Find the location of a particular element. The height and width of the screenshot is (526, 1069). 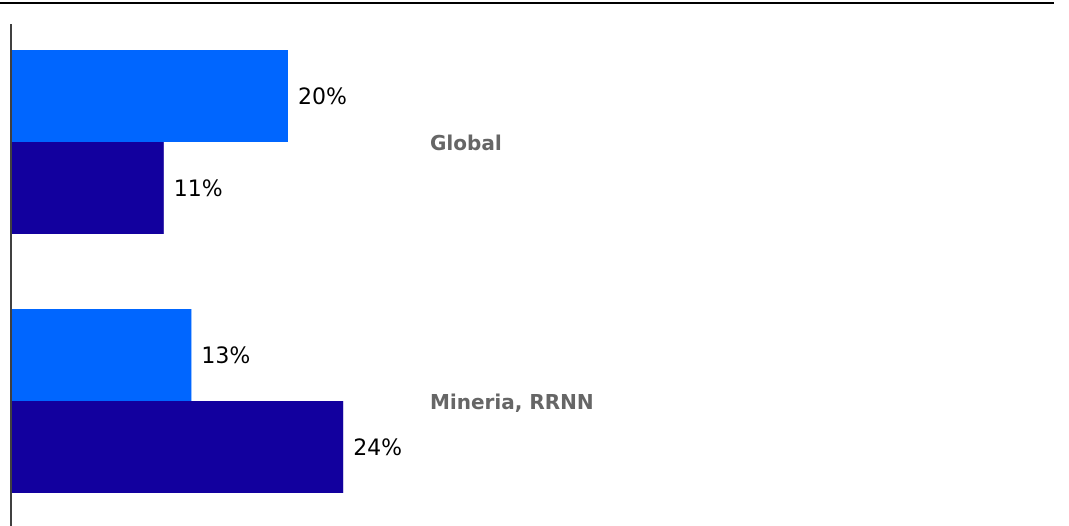

category-label: Mineria, RRNN is located at coordinates (512, 402).